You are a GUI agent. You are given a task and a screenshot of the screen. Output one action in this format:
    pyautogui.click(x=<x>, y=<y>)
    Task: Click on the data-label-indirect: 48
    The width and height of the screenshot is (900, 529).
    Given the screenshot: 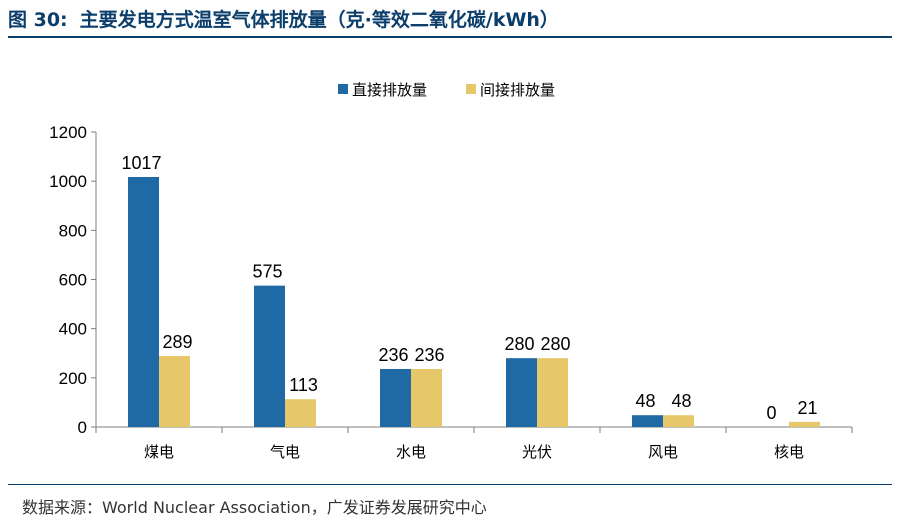 What is the action you would take?
    pyautogui.click(x=681, y=401)
    